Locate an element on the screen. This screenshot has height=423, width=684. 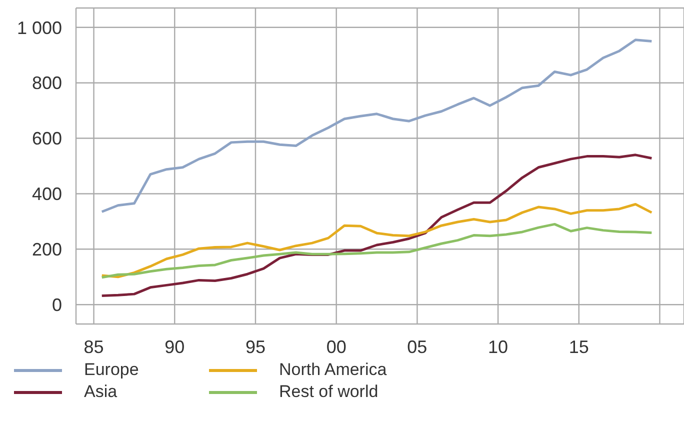
x-tick-label: 10 is located at coordinates (498, 346).